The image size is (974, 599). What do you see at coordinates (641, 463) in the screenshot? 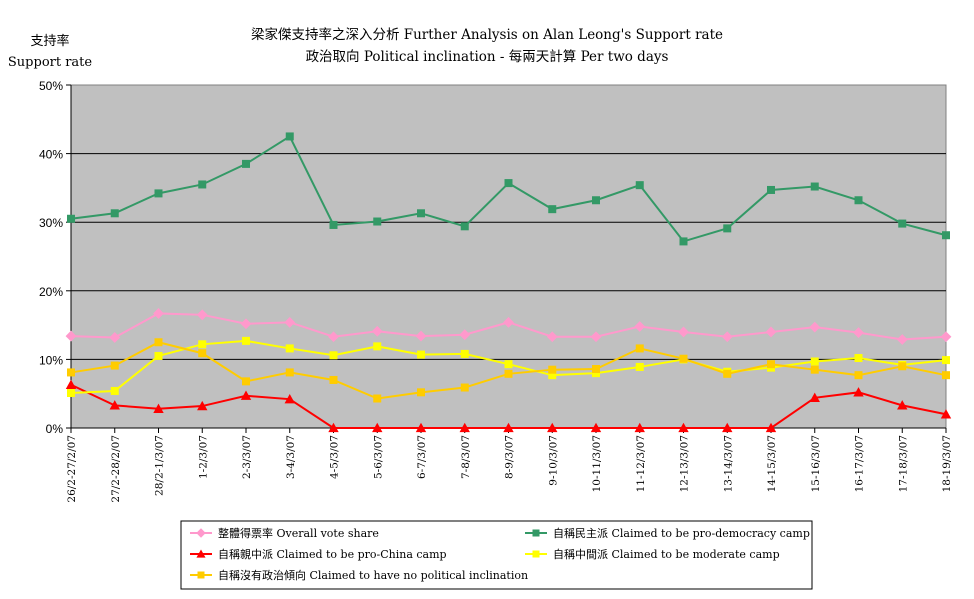
I see `x-tick-label: 11-12/3/07` at bounding box center [641, 463].